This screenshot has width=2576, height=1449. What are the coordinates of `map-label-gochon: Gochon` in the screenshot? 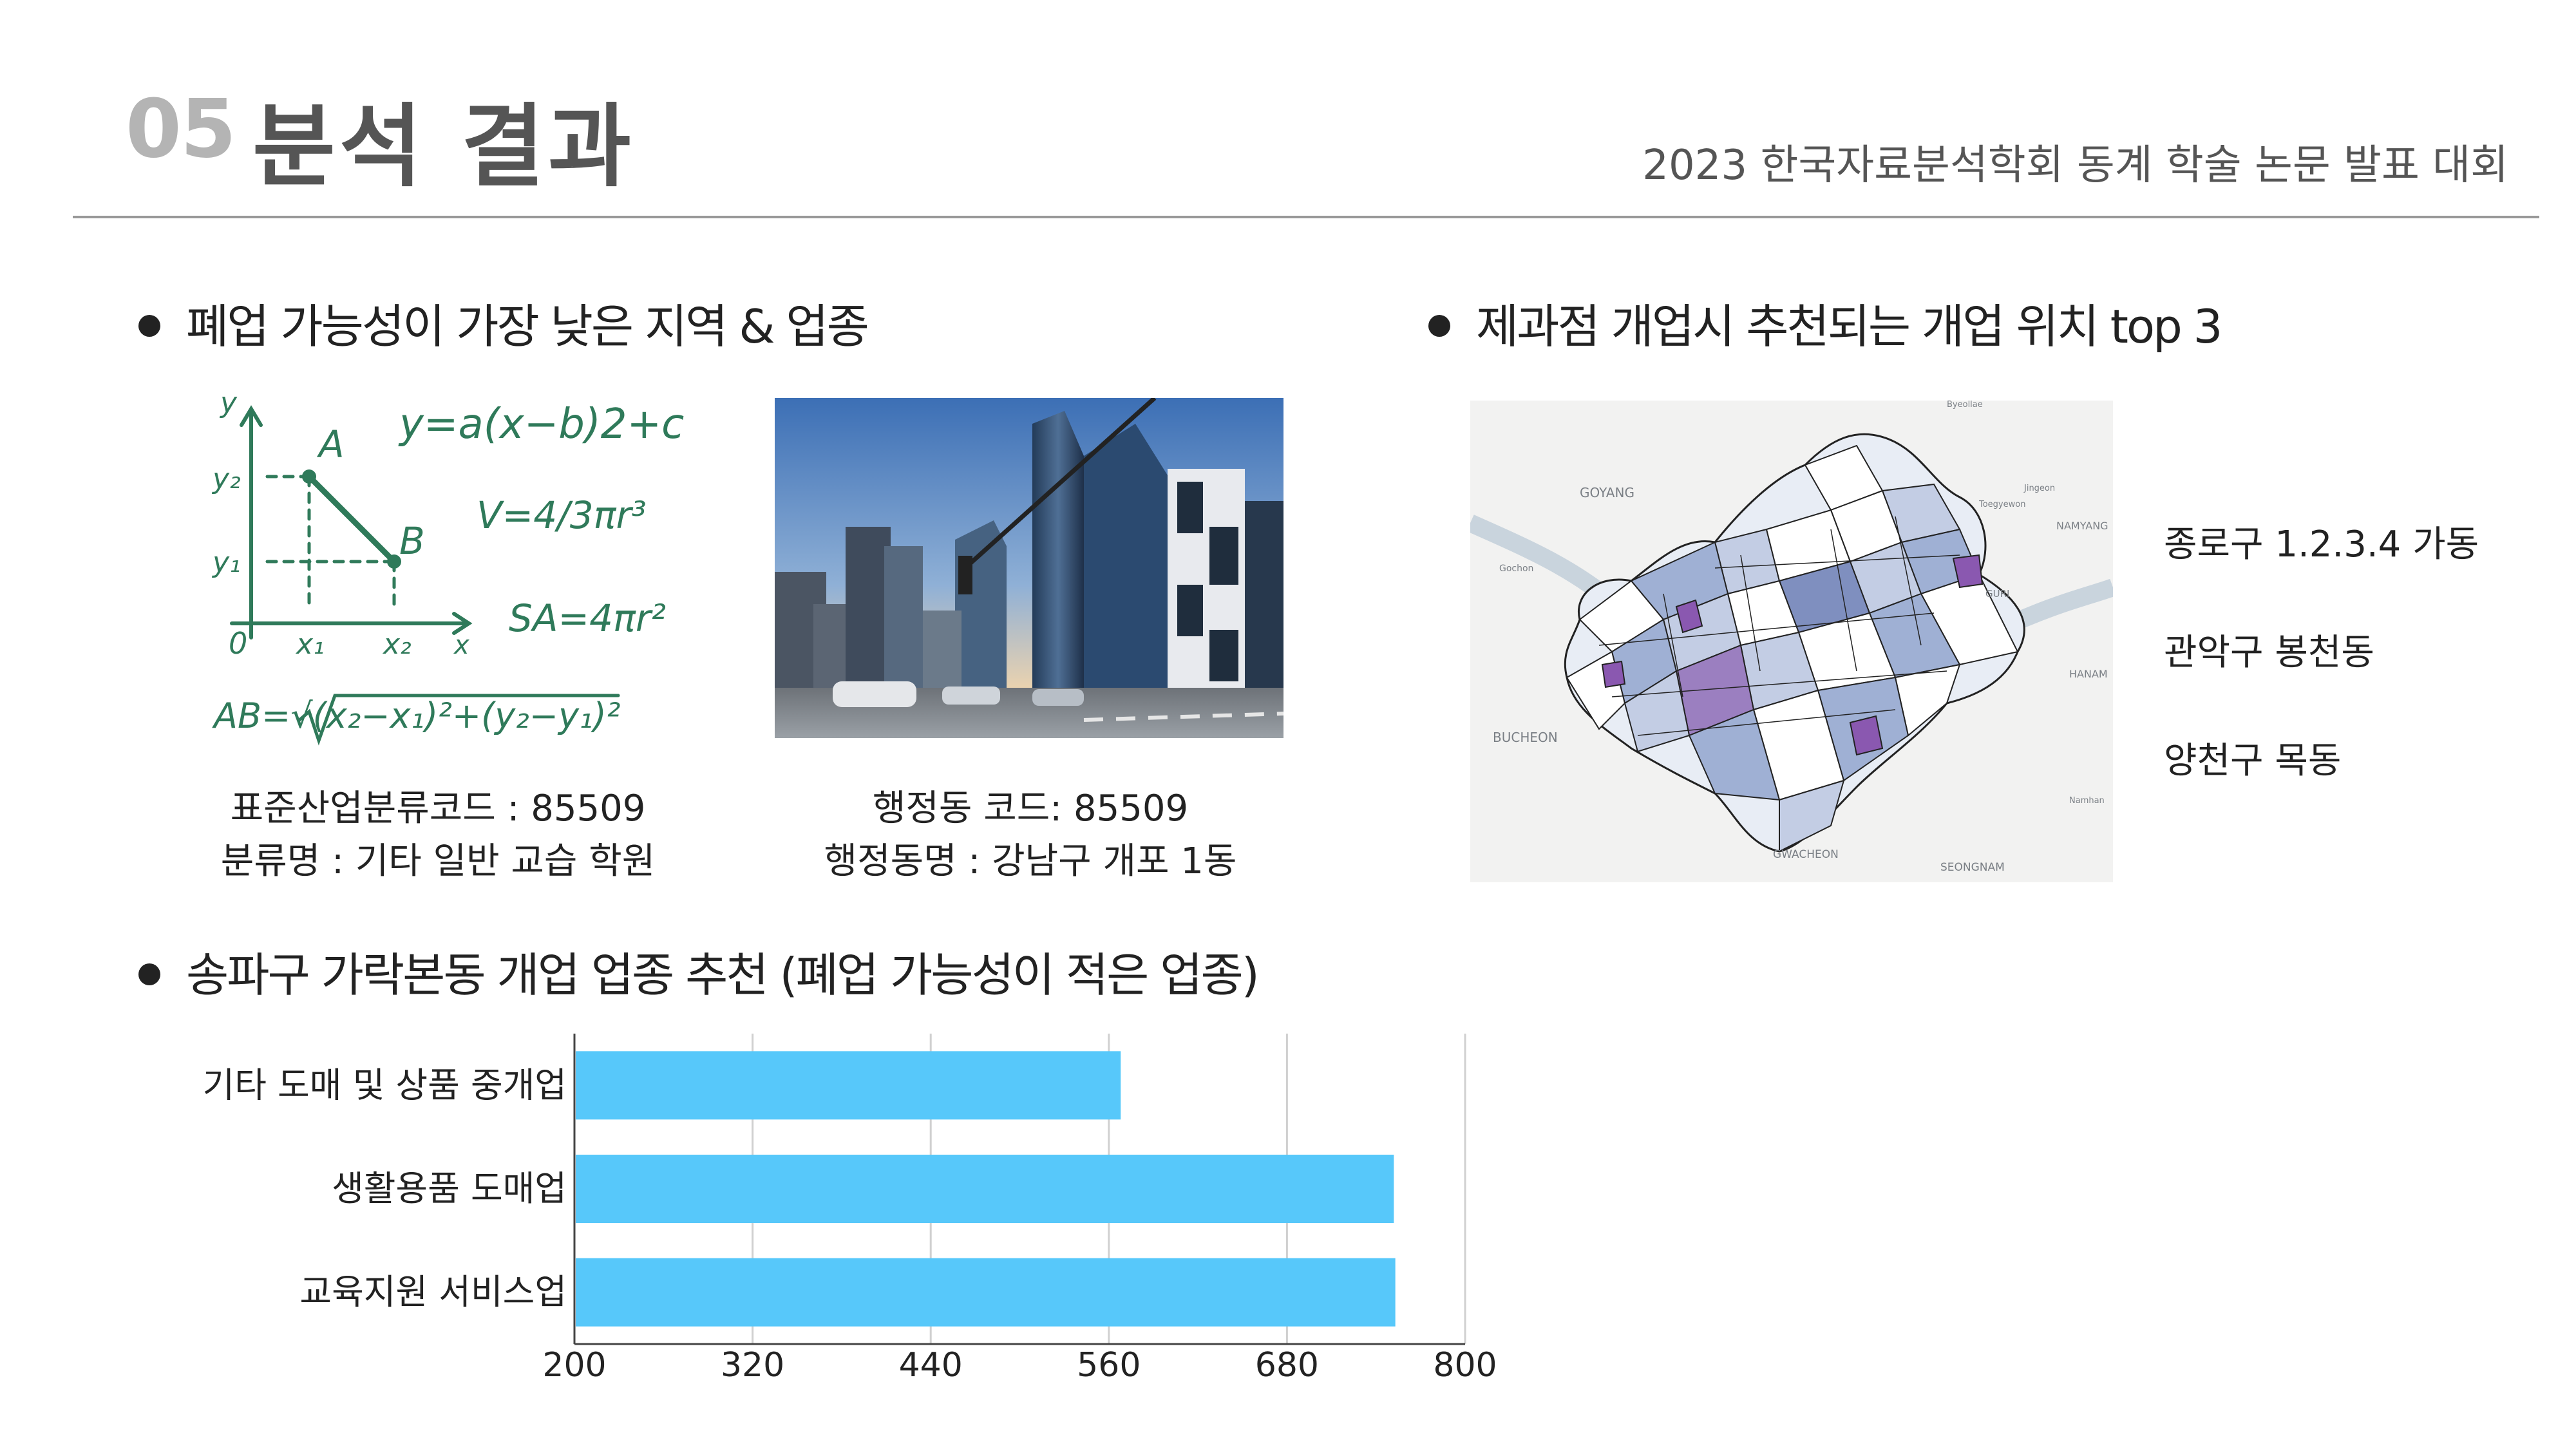 It's located at (1516, 569).